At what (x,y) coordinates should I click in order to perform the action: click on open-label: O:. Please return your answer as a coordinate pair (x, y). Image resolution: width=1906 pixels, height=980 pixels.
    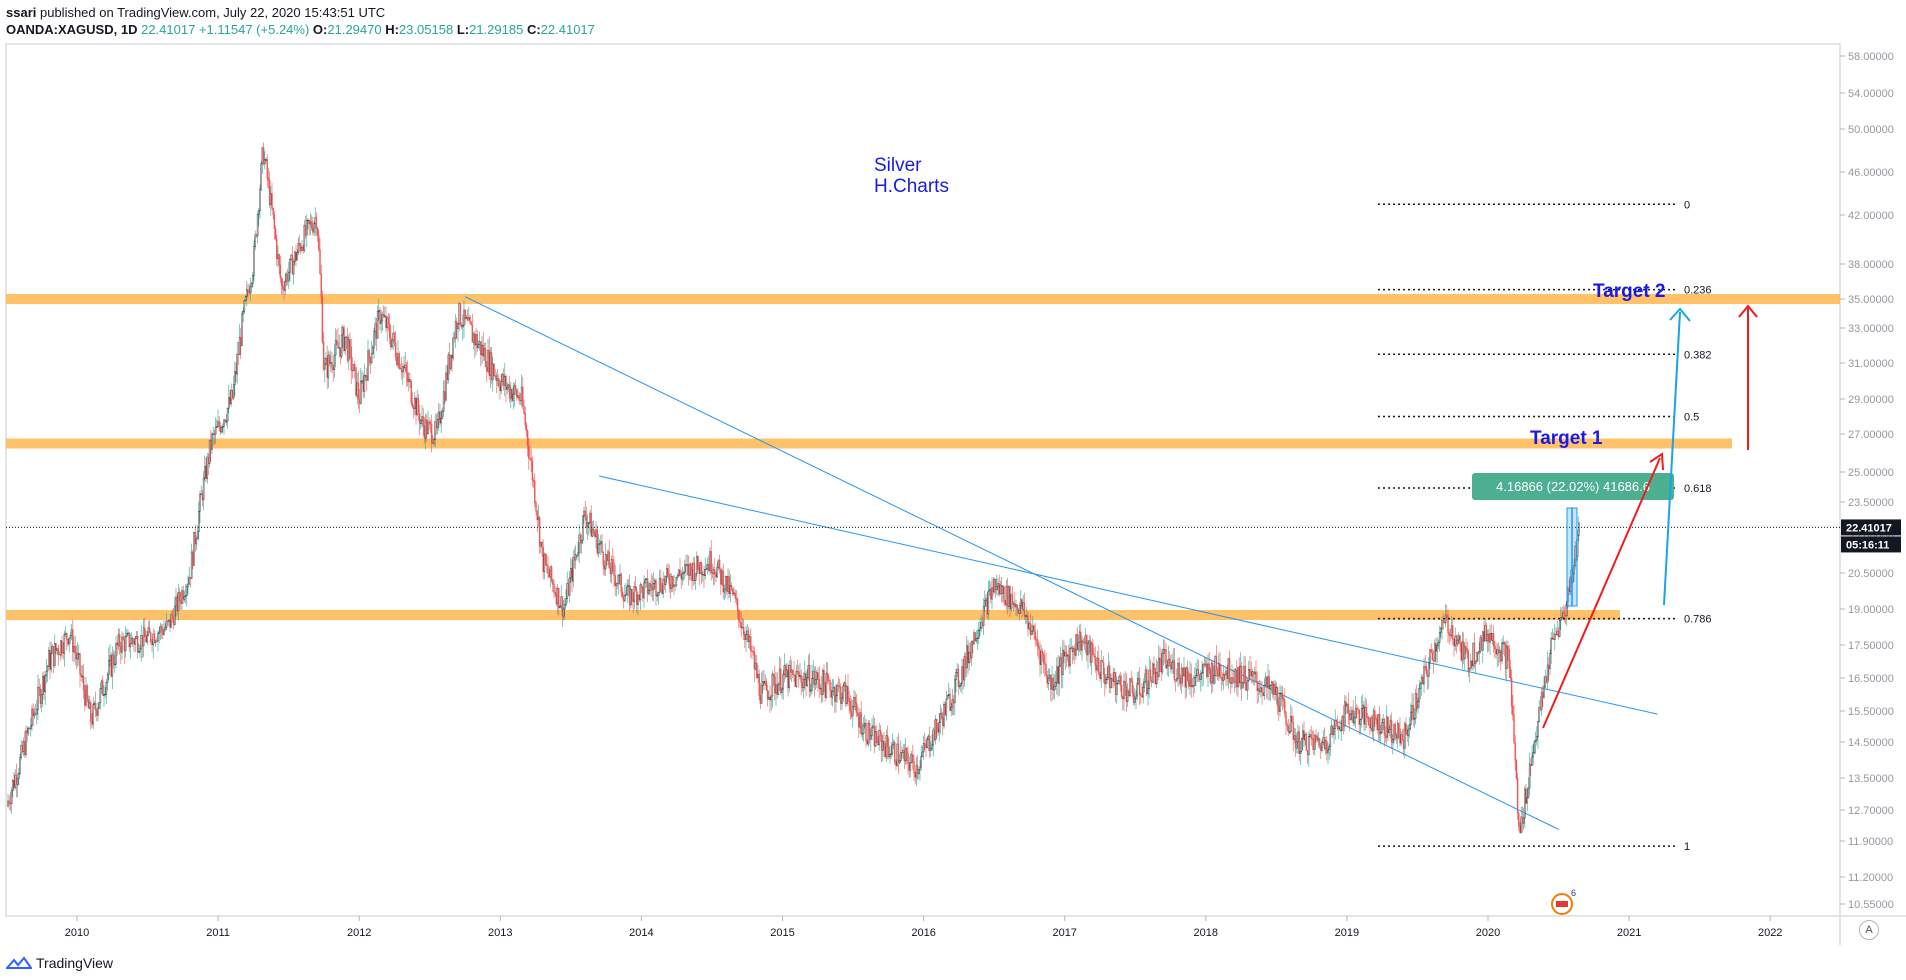
    Looking at the image, I should click on (320, 29).